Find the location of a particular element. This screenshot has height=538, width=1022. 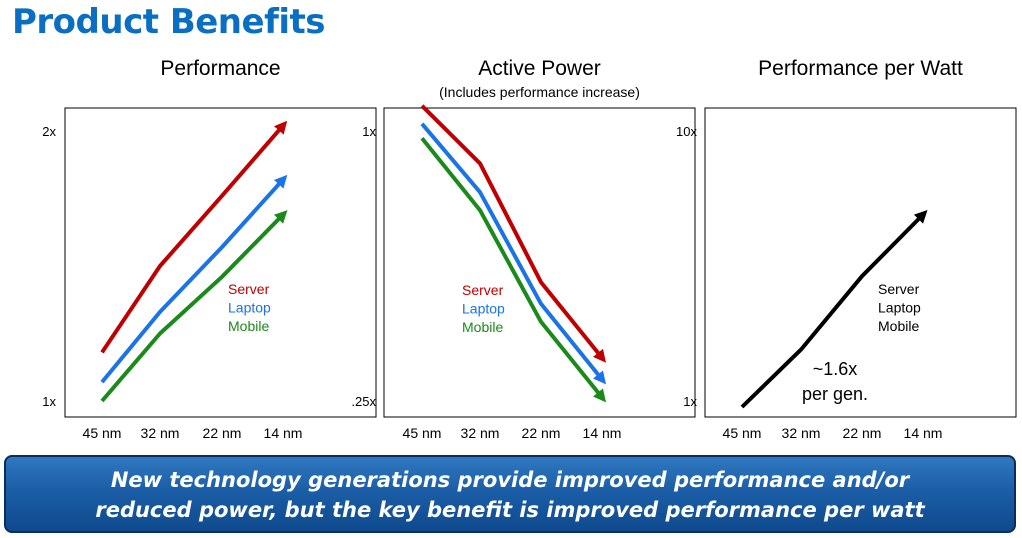

chart-subtitle: (Includes performance increase) is located at coordinates (539, 92).